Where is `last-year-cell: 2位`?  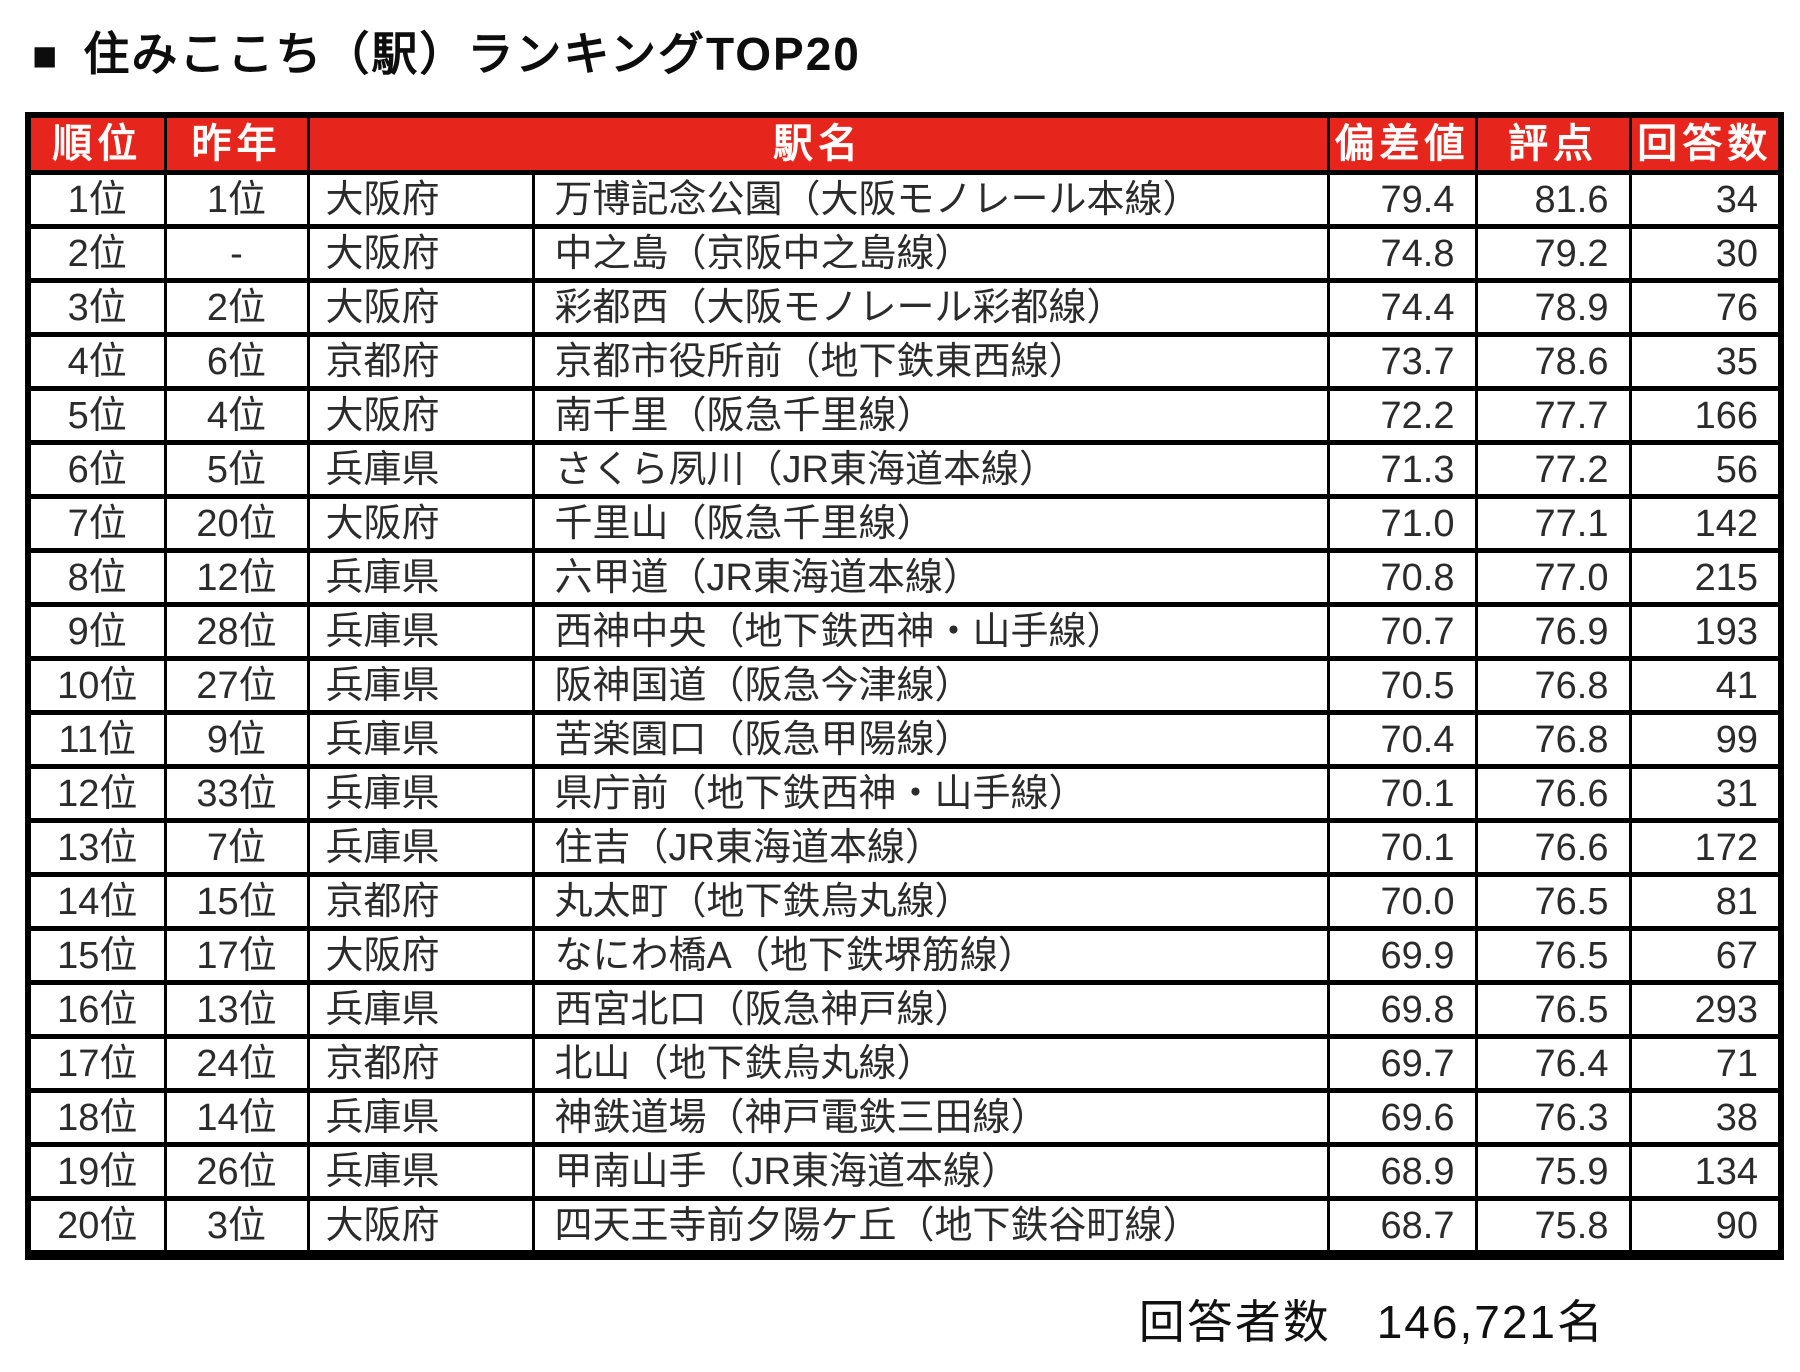
last-year-cell: 2位 is located at coordinates (236, 308).